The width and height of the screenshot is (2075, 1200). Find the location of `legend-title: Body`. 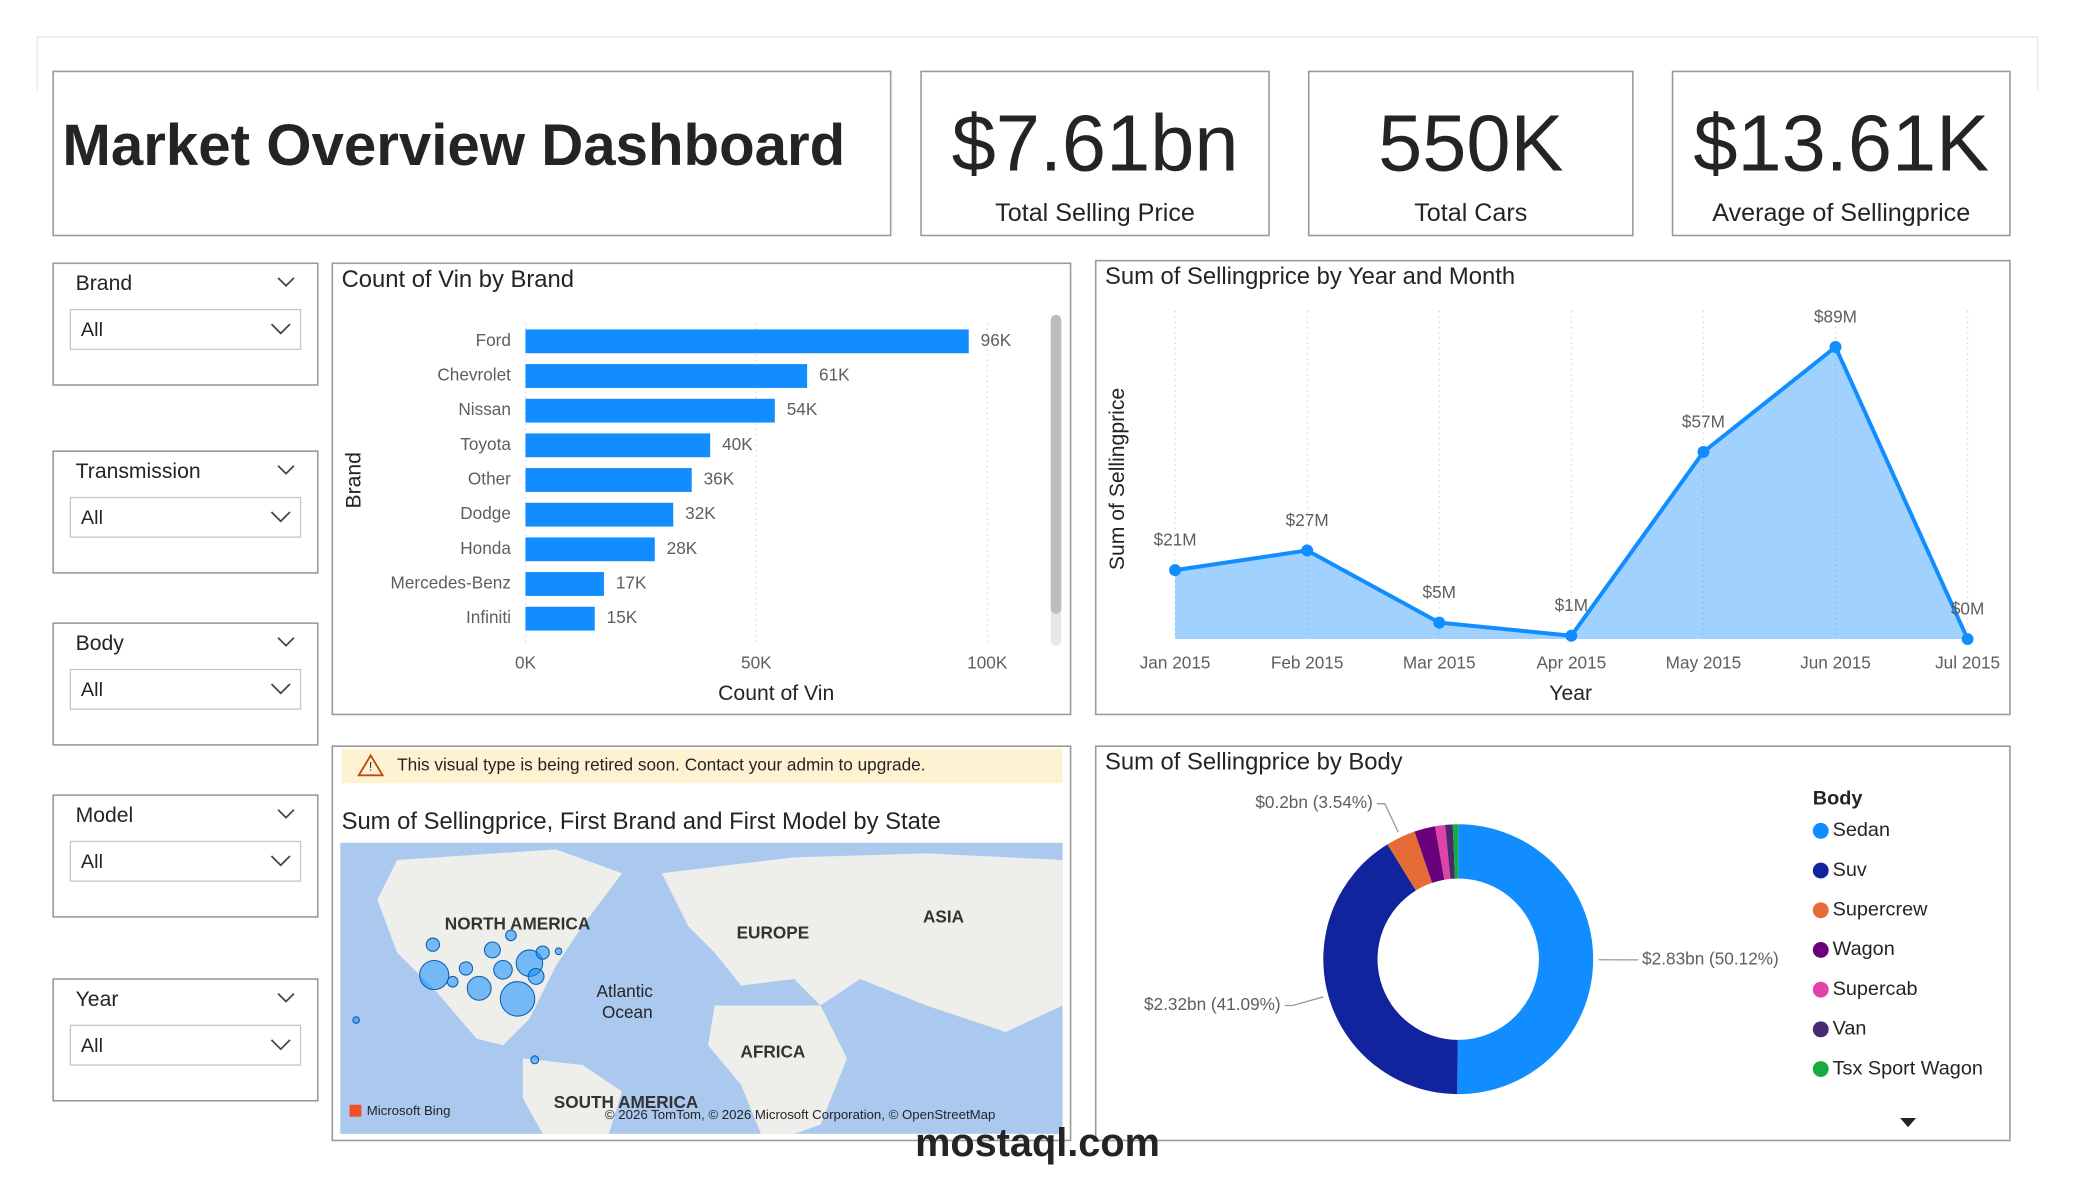

legend-title: Body is located at coordinates (1838, 798).